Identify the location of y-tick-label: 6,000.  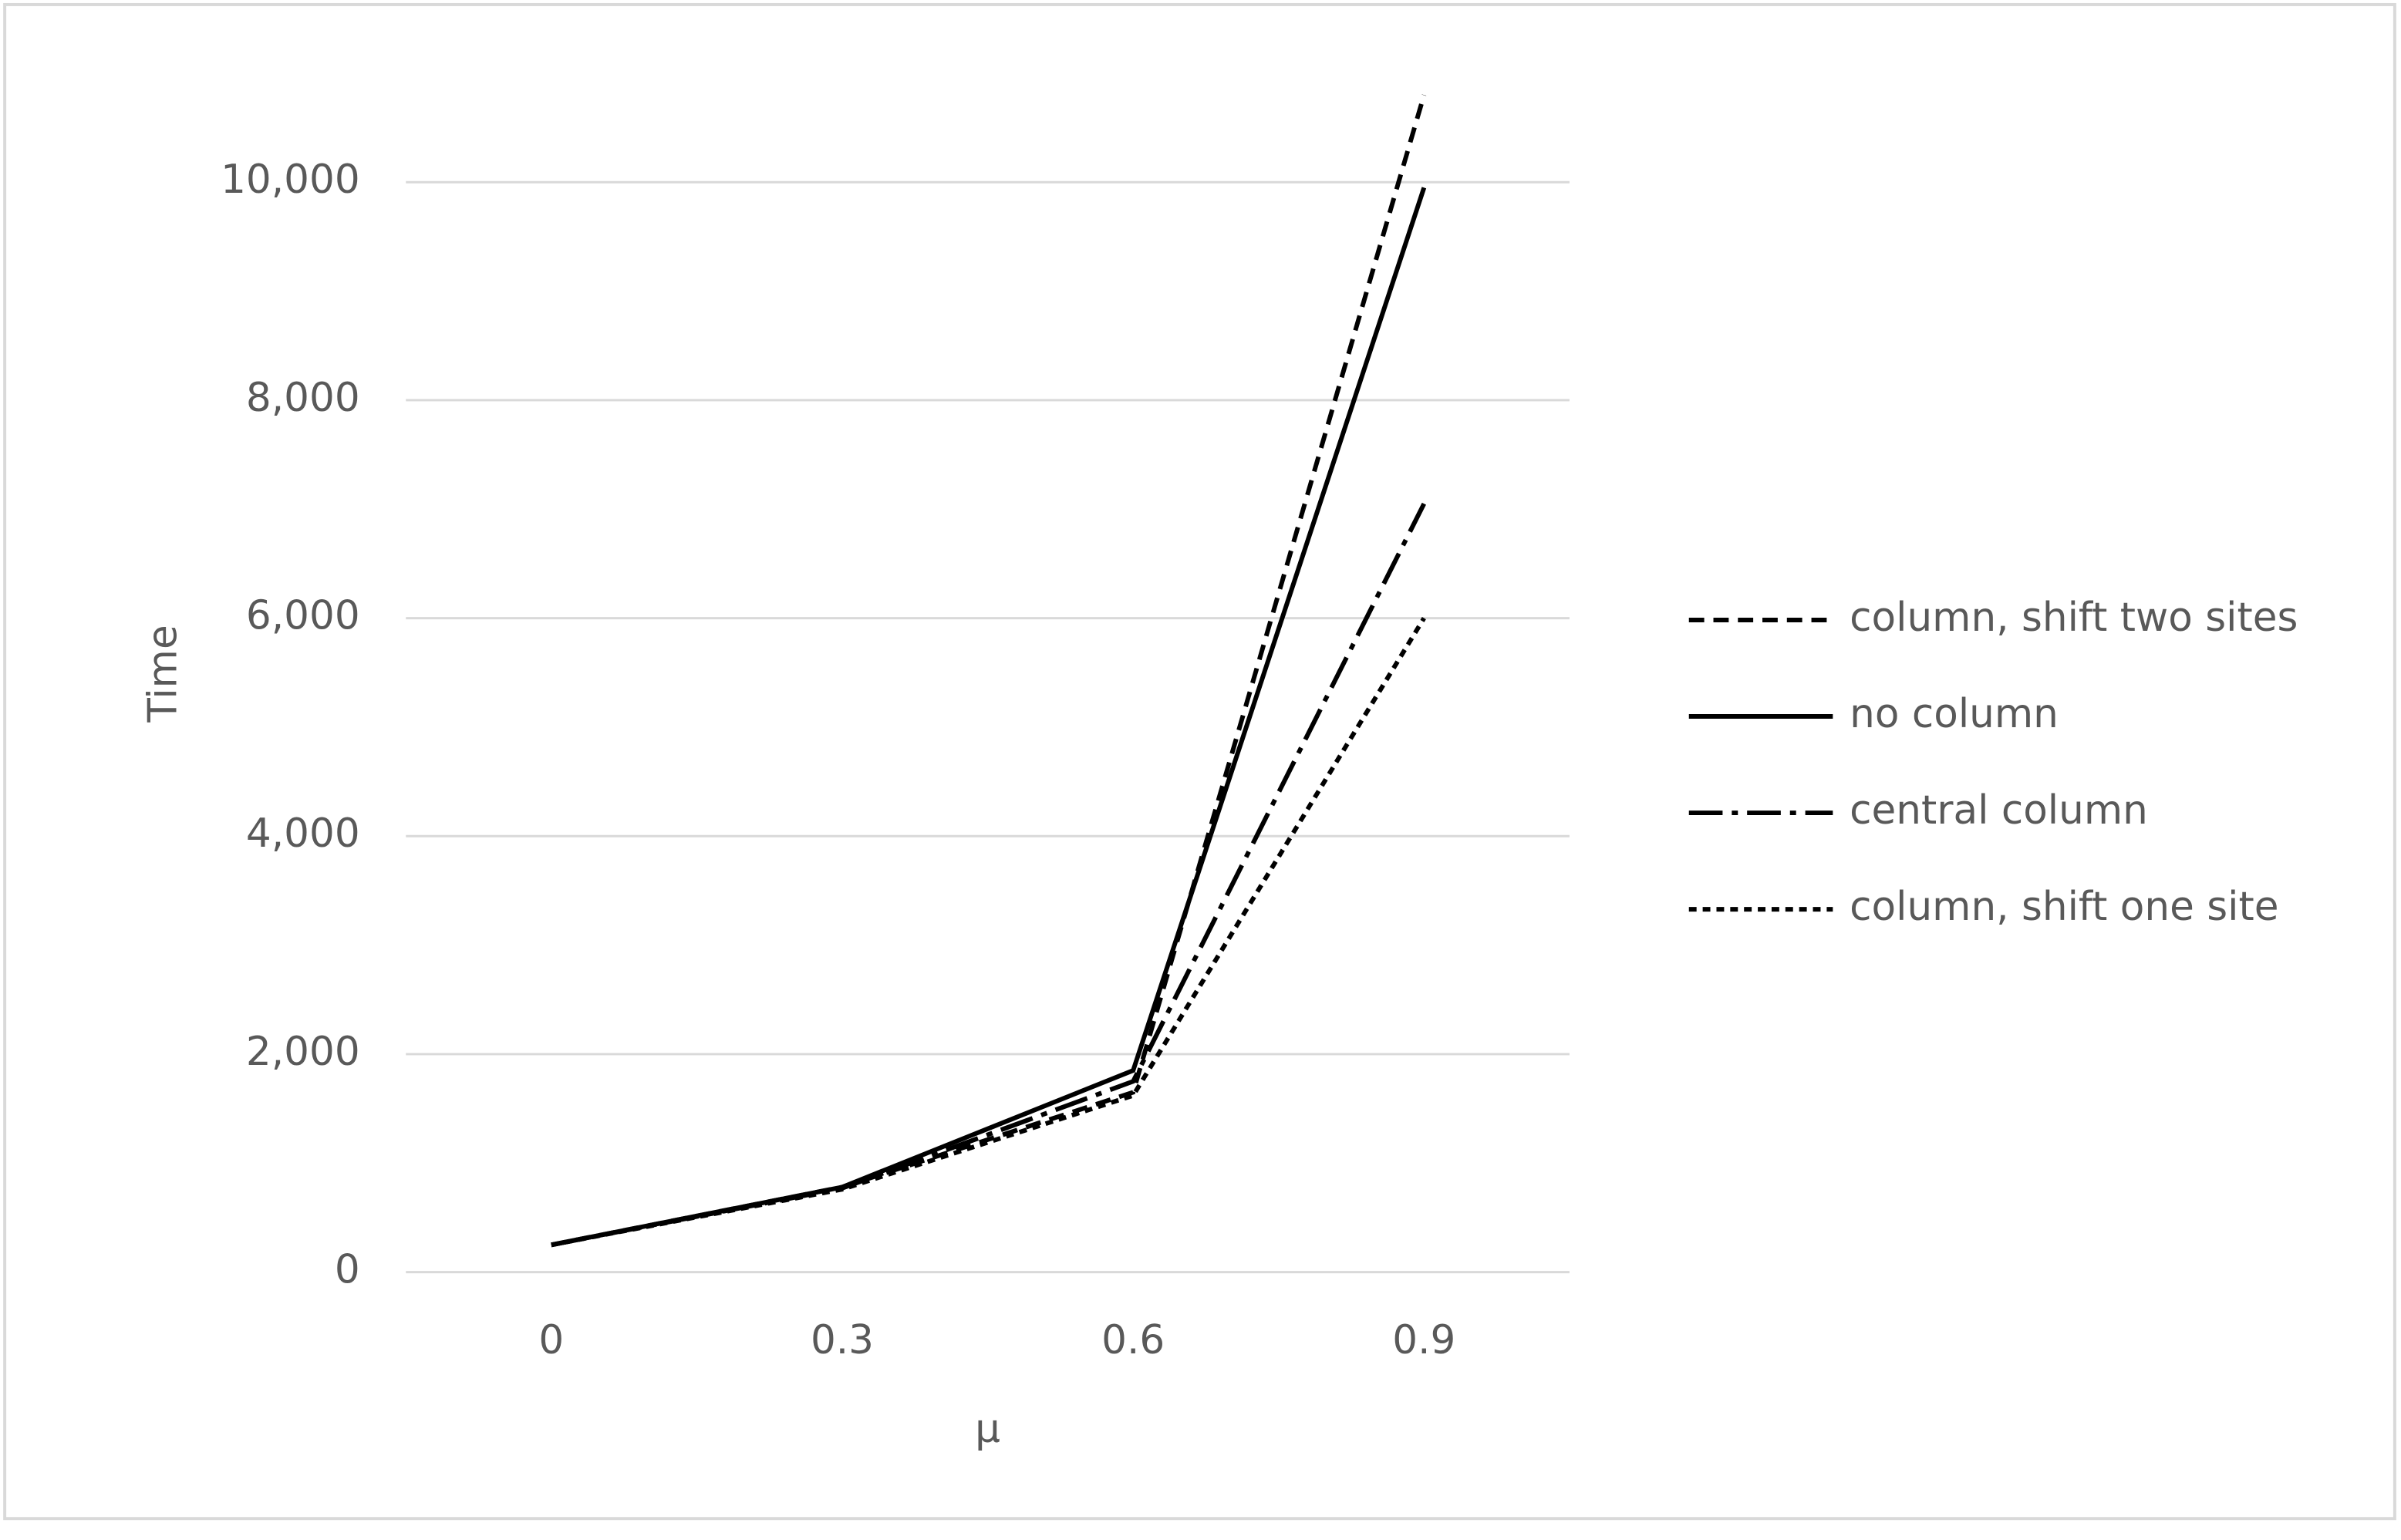
(303, 616).